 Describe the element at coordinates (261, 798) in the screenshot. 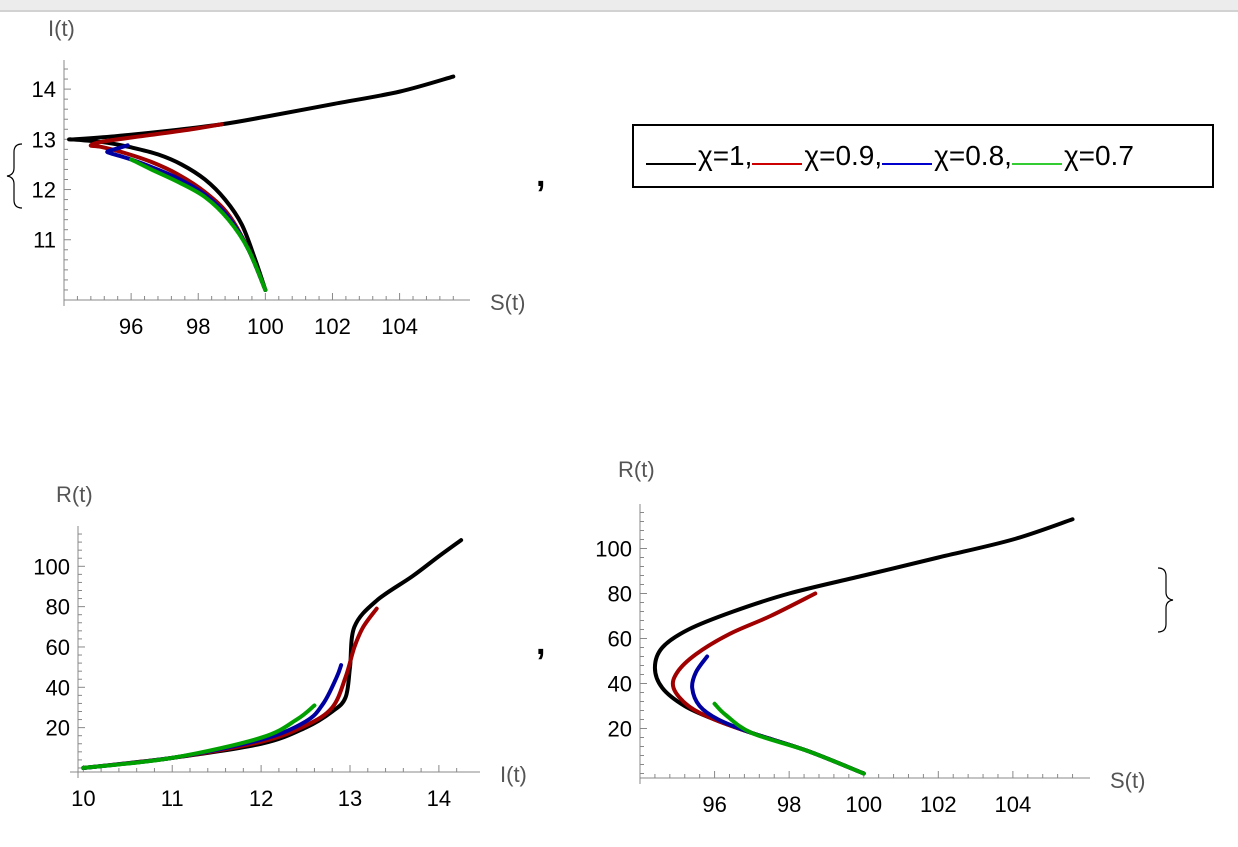

I see `x-tick-label: 12` at that location.